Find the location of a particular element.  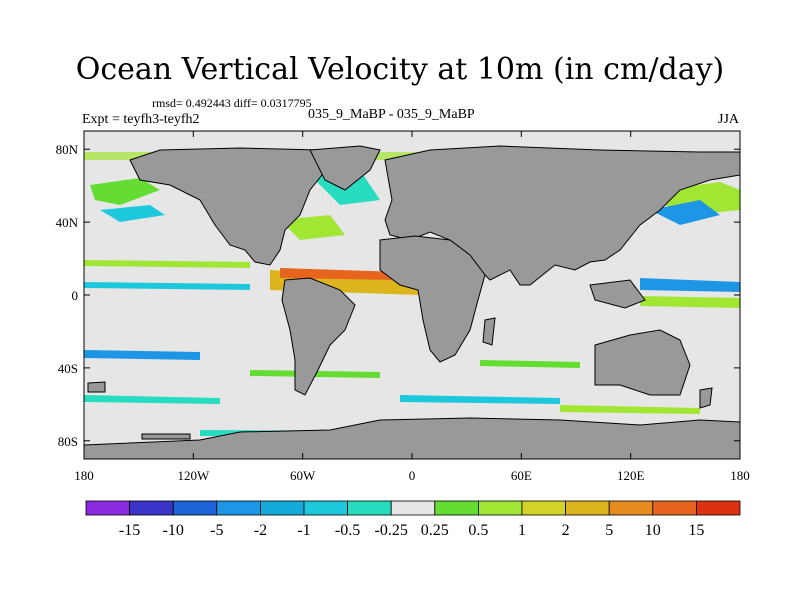

y-tick-label: 80N is located at coordinates (67, 149).